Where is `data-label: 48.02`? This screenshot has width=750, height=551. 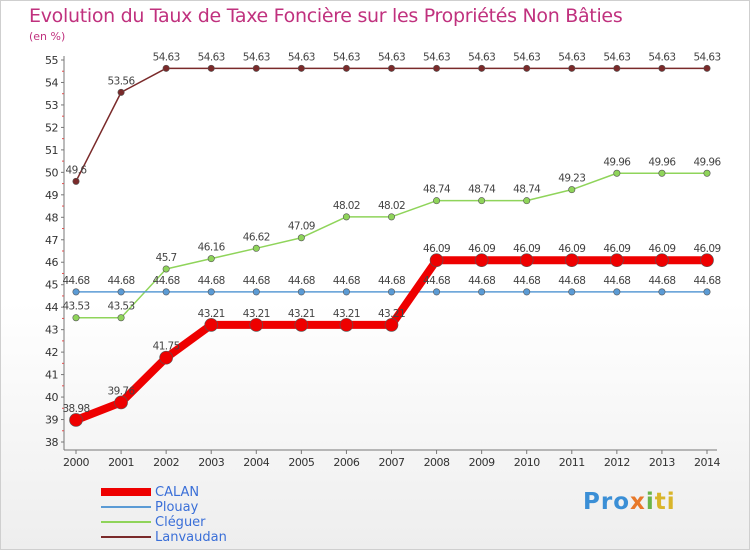 data-label: 48.02 is located at coordinates (391, 206).